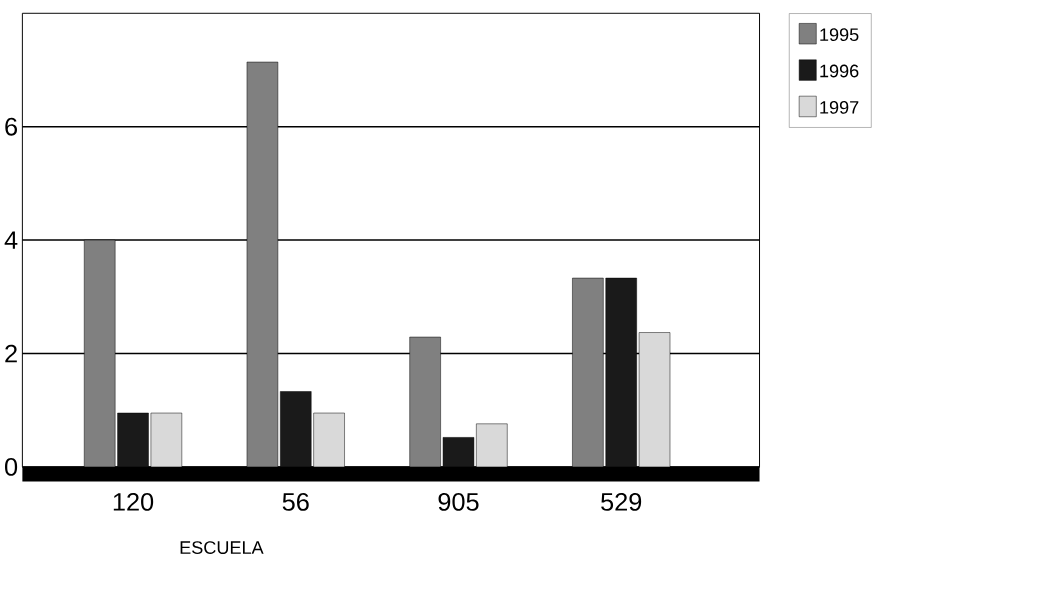 Image resolution: width=1062 pixels, height=592 pixels. I want to click on legend-label: 1997, so click(839, 107).